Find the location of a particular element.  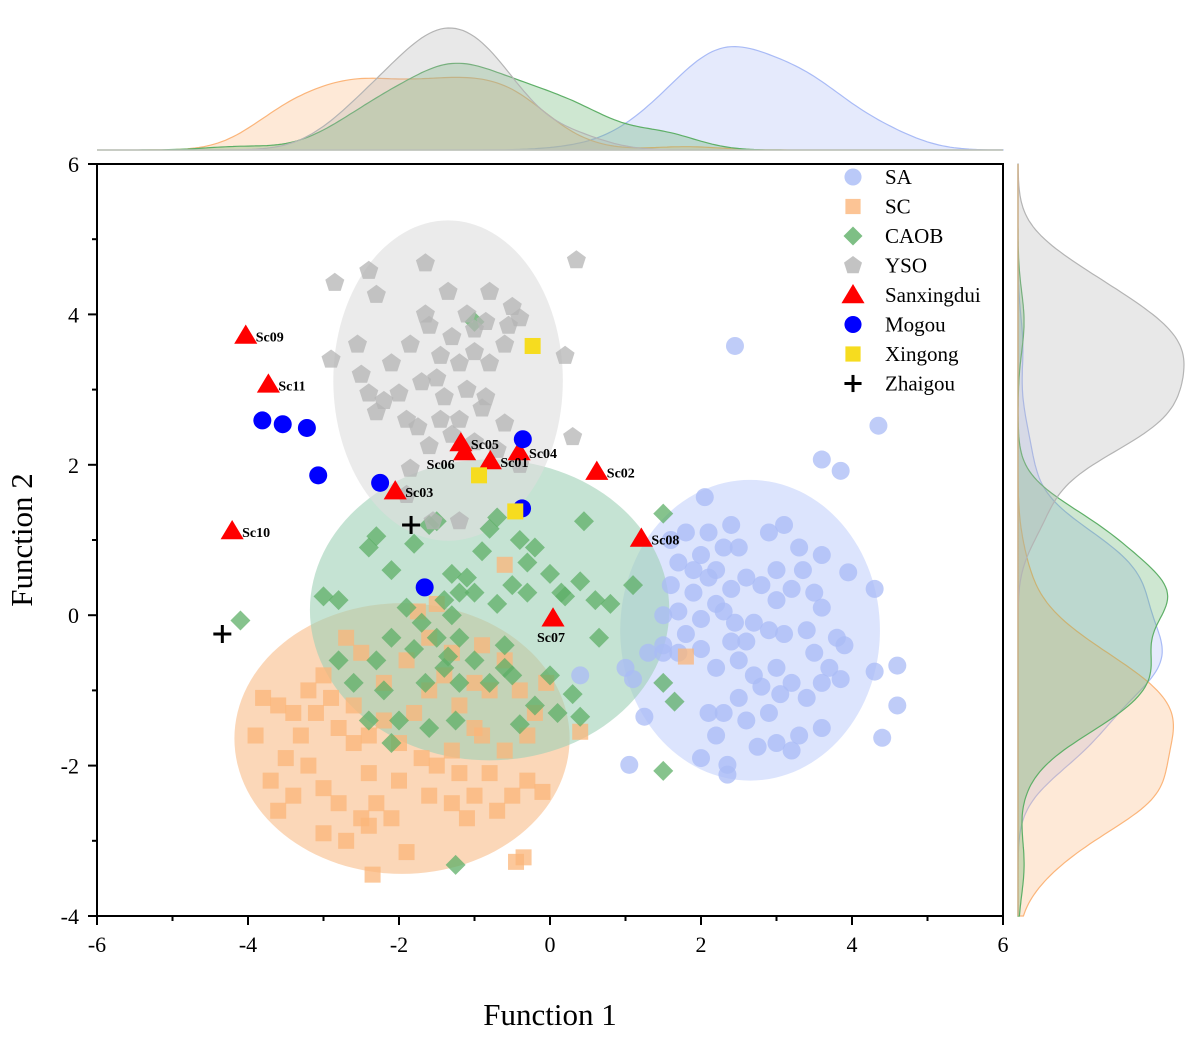

point-label: Sc01 is located at coordinates (514, 463).